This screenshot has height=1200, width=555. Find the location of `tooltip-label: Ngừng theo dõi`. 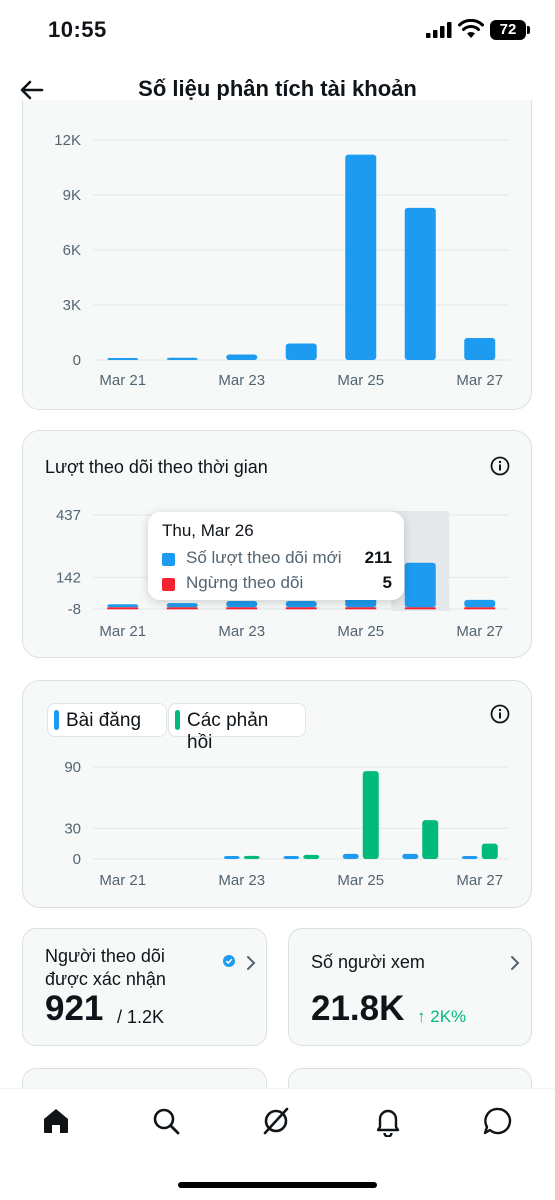

tooltip-label: Ngừng theo dõi is located at coordinates (245, 582).